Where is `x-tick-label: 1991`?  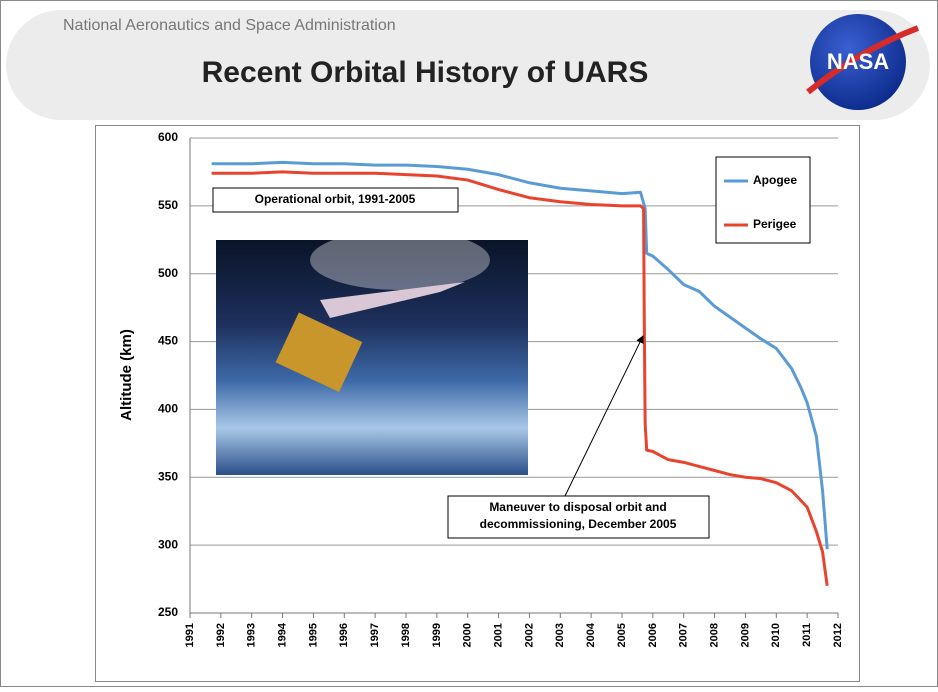 x-tick-label: 1991 is located at coordinates (190, 635).